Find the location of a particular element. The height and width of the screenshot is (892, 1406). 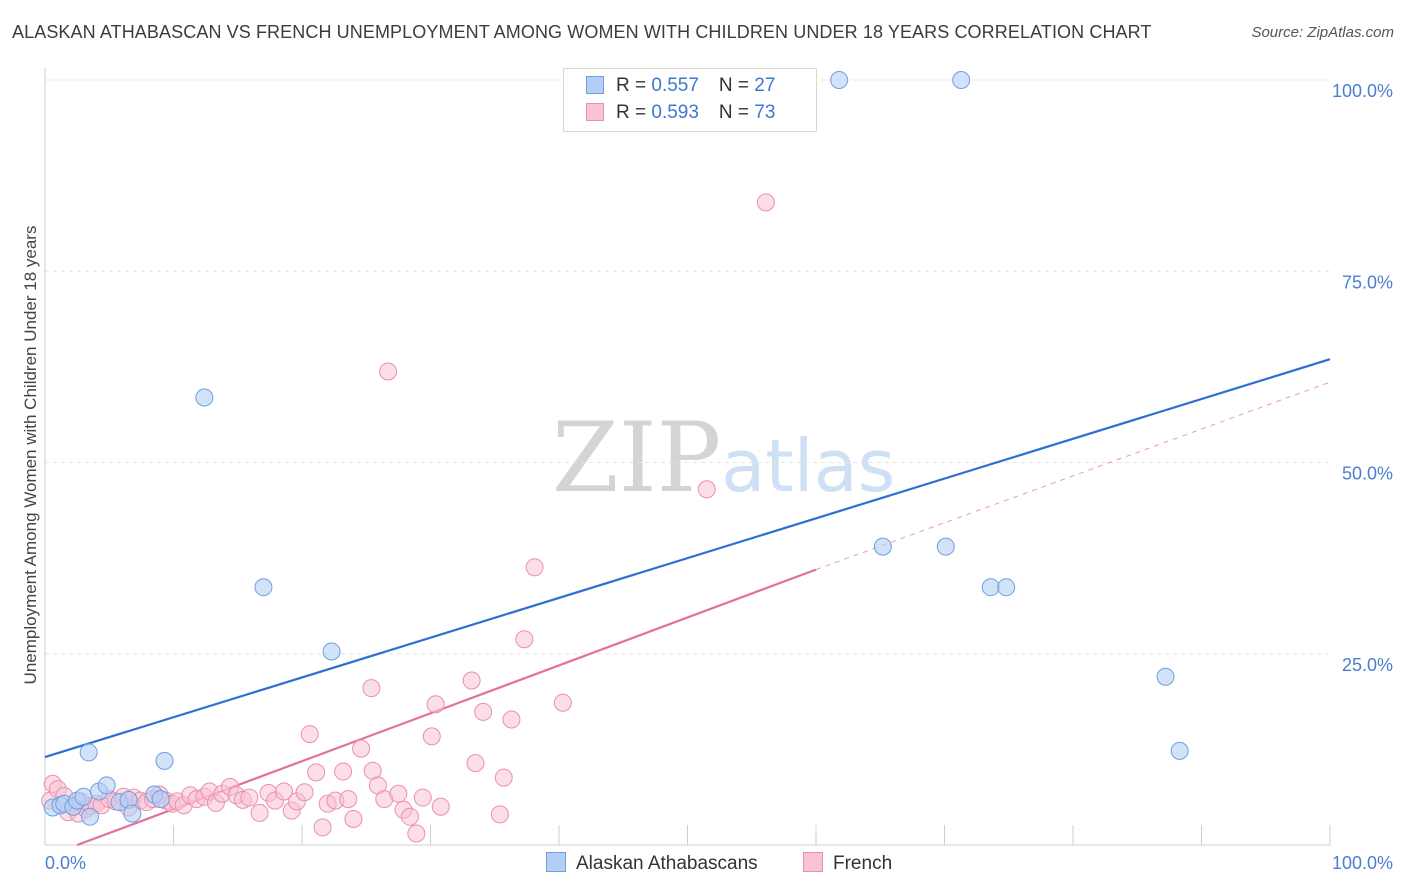

bottom-legend-french: French is located at coordinates (847, 863).